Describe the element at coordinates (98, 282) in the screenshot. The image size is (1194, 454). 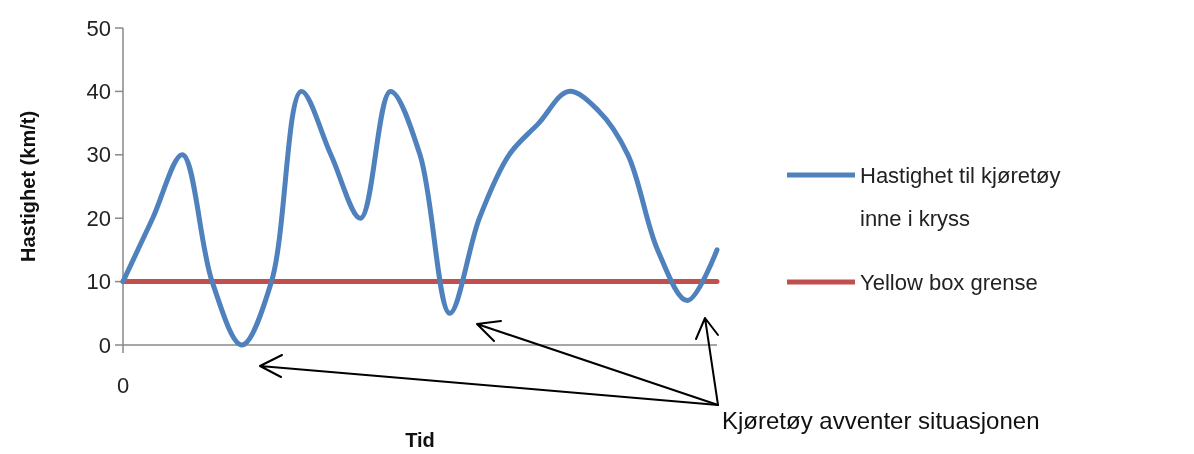
I see `y-tick-label: 10` at that location.